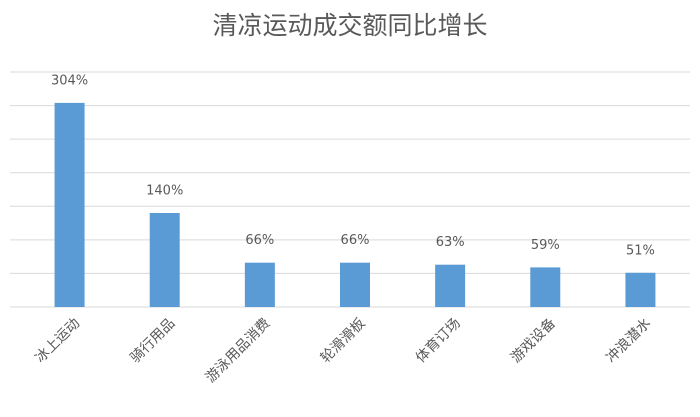 Image resolution: width=700 pixels, height=417 pixels. Describe the element at coordinates (640, 250) in the screenshot. I see `value-label: 51%` at that location.